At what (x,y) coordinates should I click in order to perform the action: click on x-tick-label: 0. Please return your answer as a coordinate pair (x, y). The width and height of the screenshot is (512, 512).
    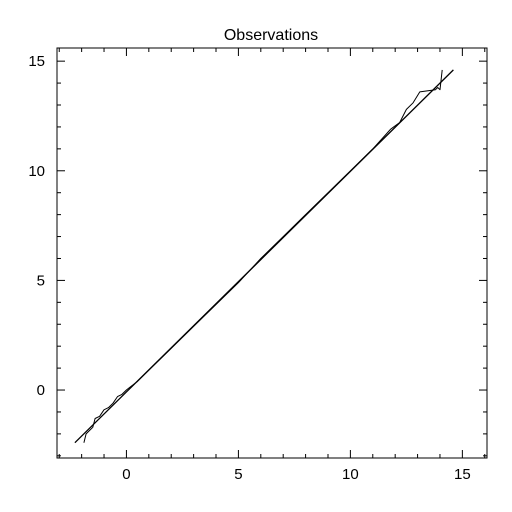
    Looking at the image, I should click on (126, 474).